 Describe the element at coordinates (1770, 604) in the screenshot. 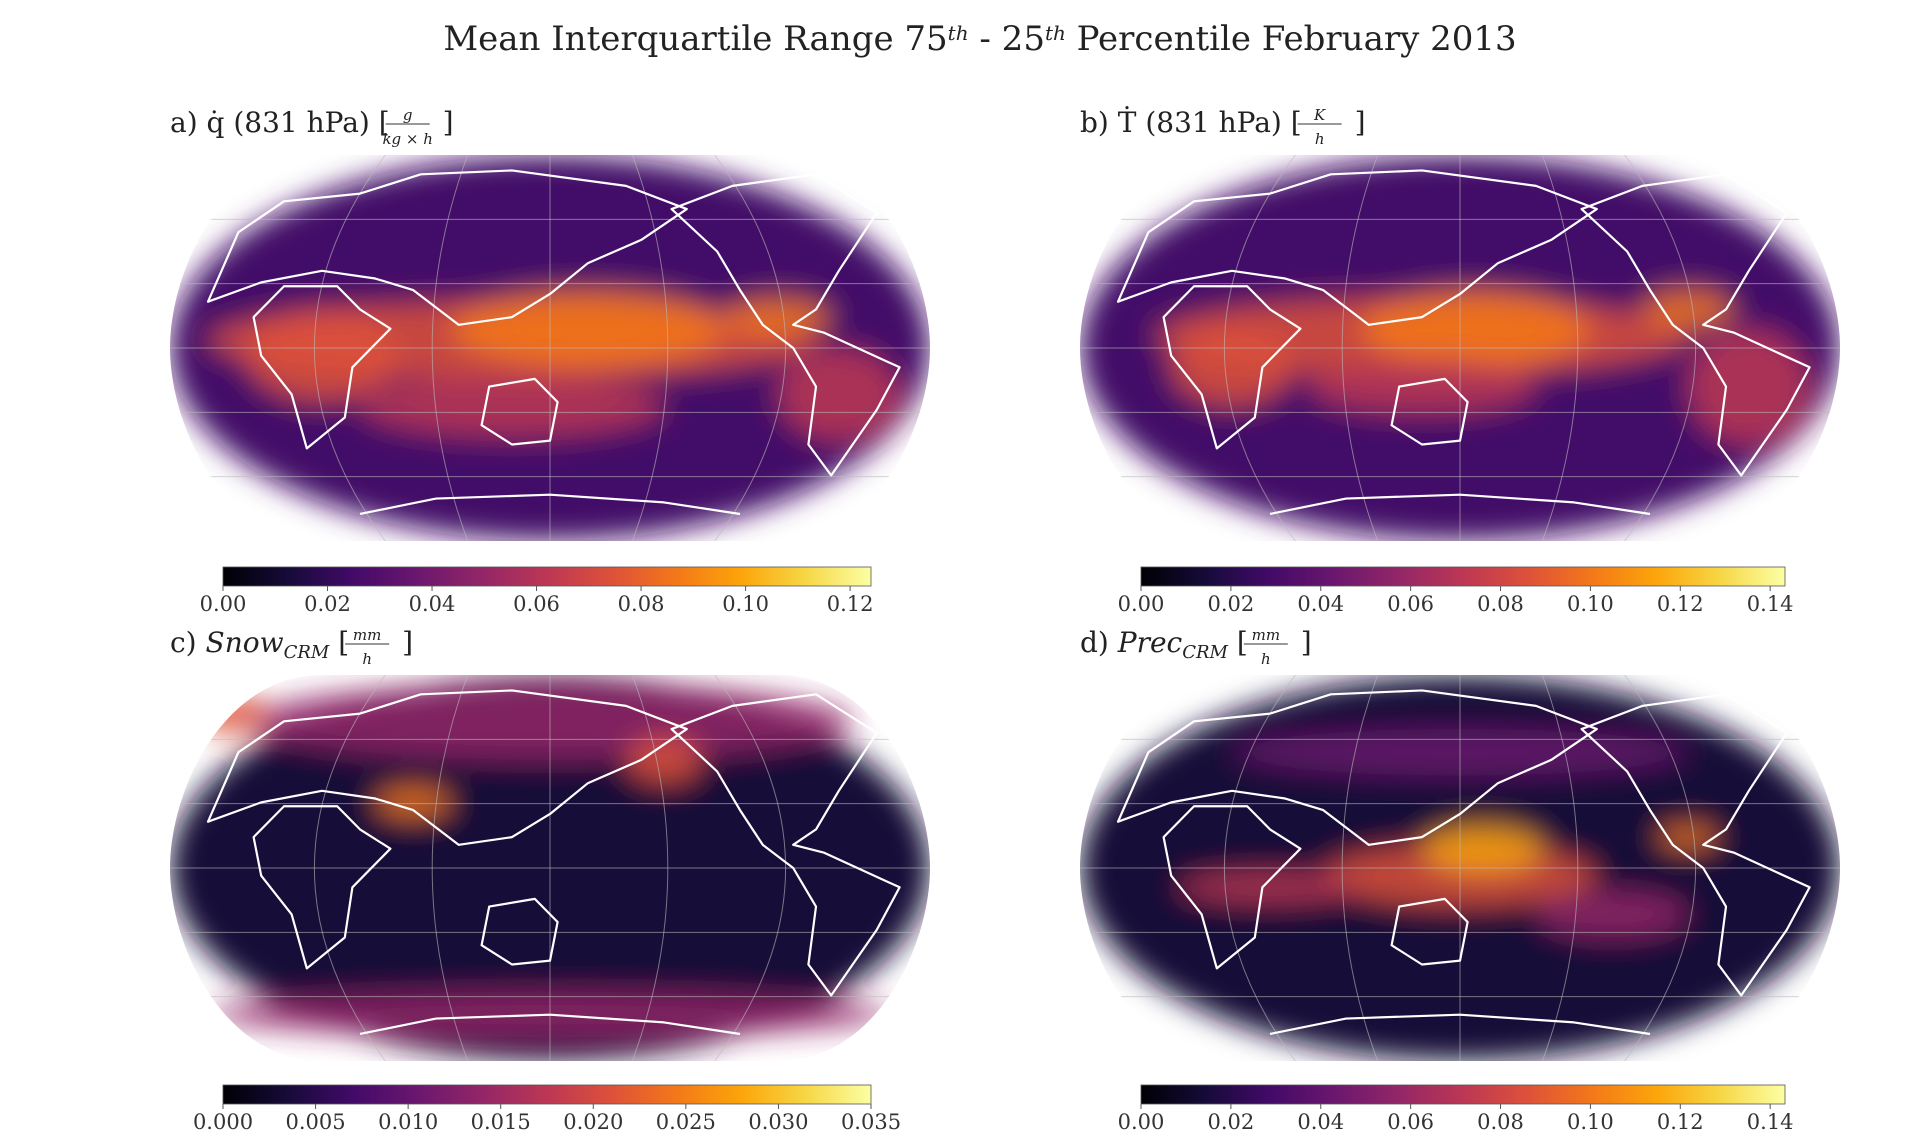

I see `colorbar-tick-label: 0.14` at that location.